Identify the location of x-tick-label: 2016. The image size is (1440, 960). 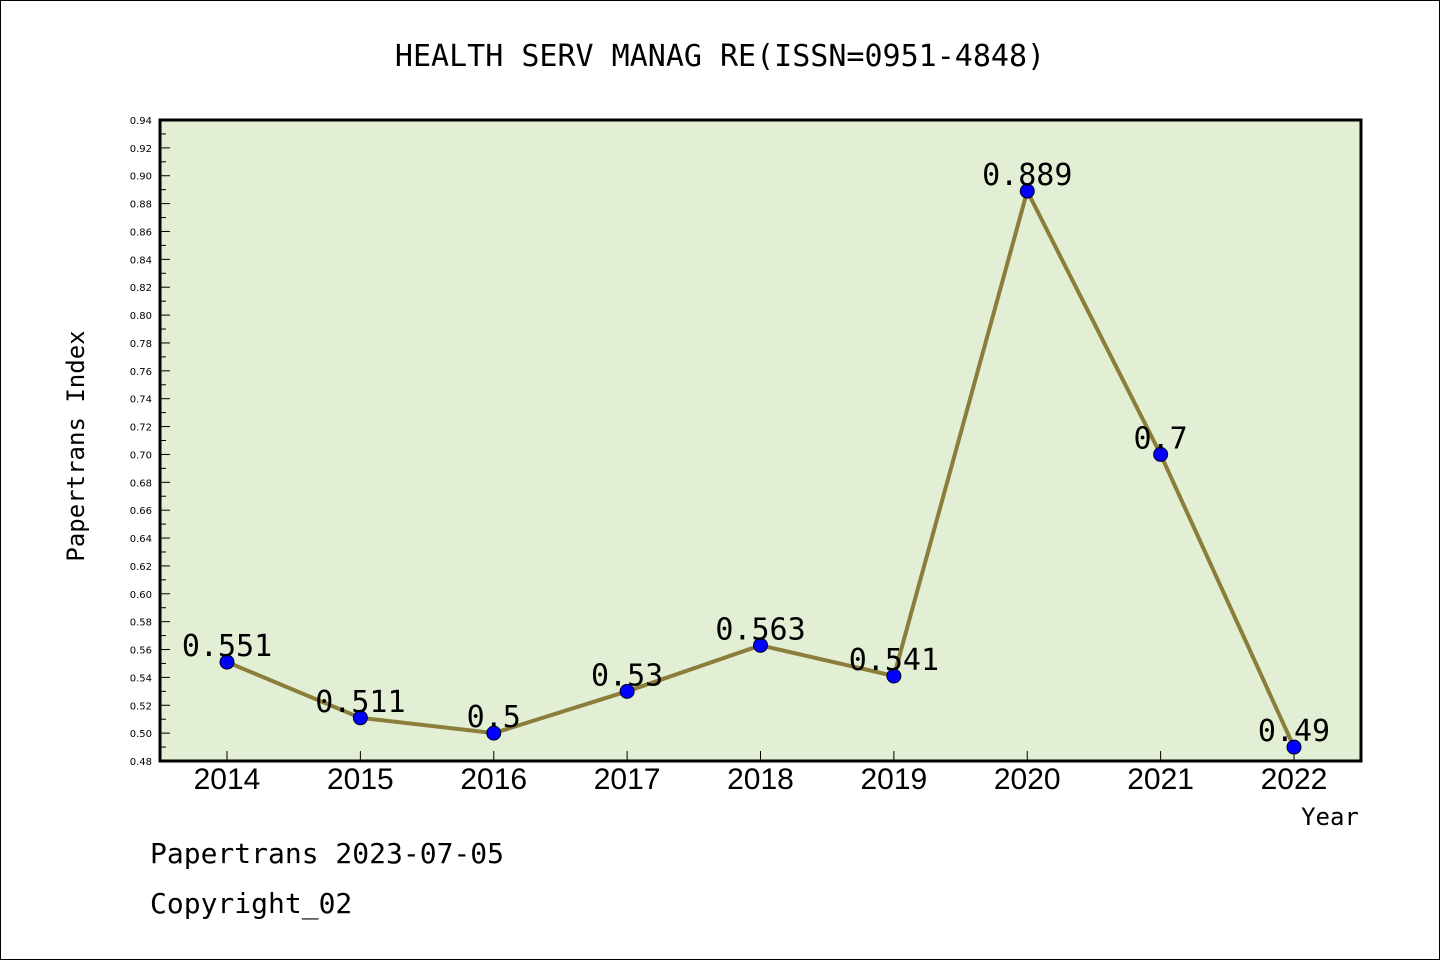
(493, 779).